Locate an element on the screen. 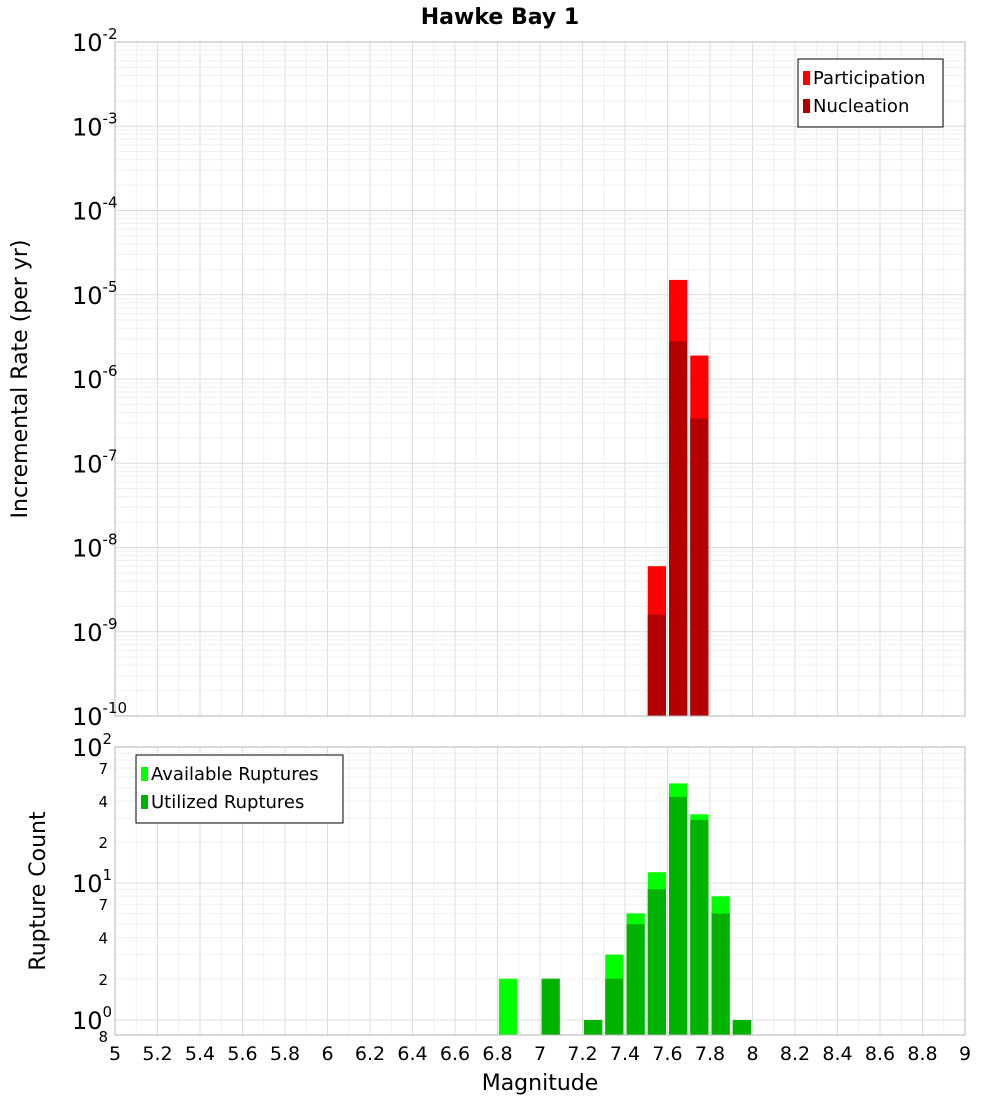 The height and width of the screenshot is (1100, 1000). bottom-y-axis-label: Rupture Count is located at coordinates (38, 891).